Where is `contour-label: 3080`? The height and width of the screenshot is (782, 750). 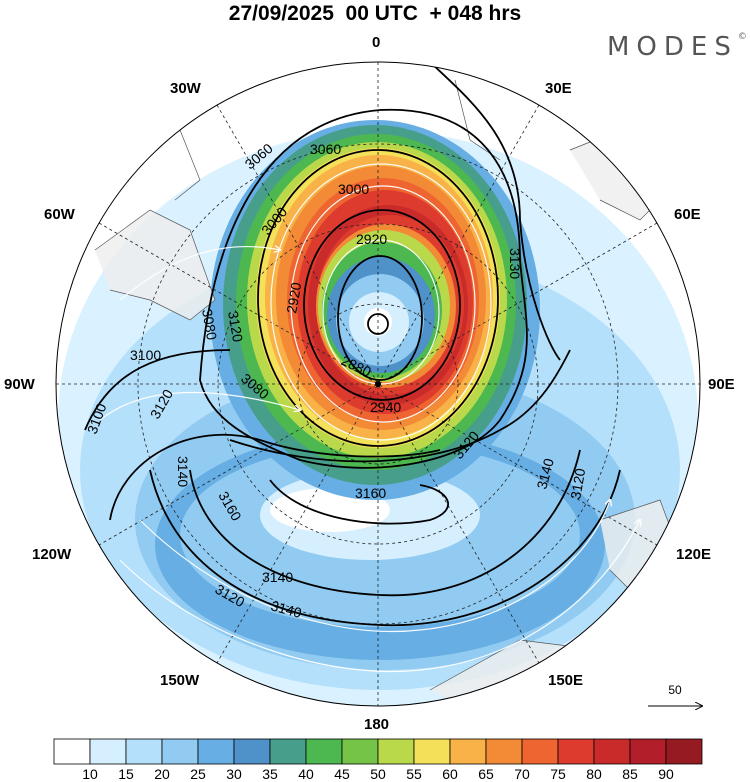 contour-label: 3080 is located at coordinates (209, 325).